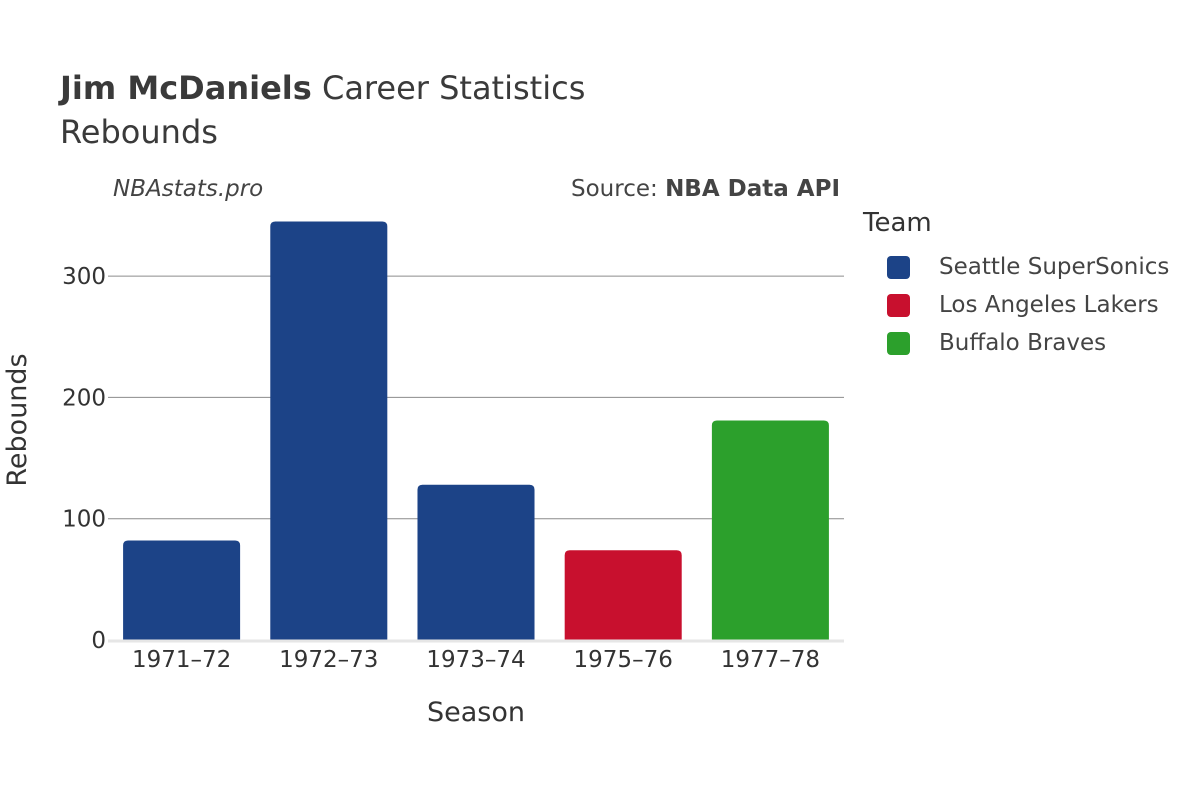  I want to click on legend-item: Seattle SuperSonics, so click(1016, 267).